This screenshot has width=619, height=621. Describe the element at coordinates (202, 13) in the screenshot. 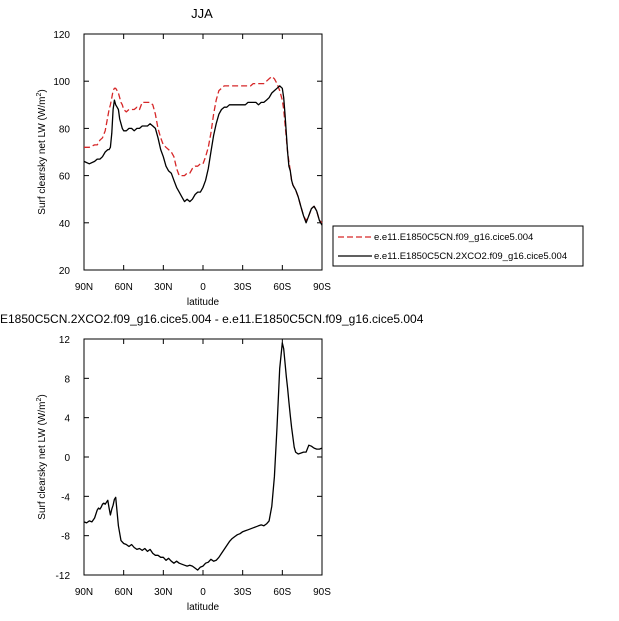

I see `figure-title: JJA` at that location.